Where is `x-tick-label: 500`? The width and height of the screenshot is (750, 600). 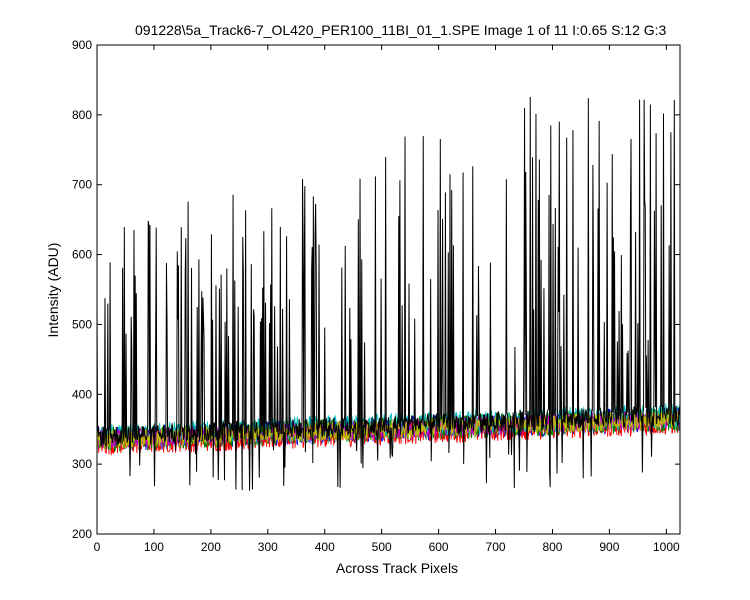
x-tick-label: 500 is located at coordinates (382, 547).